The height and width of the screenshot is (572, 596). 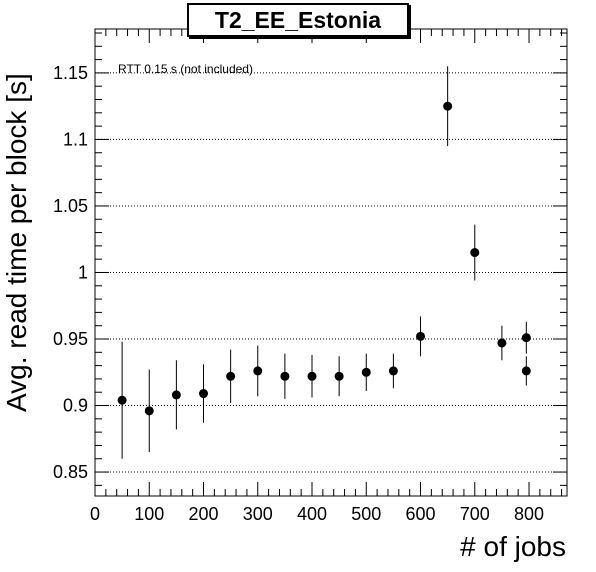 What do you see at coordinates (95, 514) in the screenshot?
I see `x-tick-label: 0` at bounding box center [95, 514].